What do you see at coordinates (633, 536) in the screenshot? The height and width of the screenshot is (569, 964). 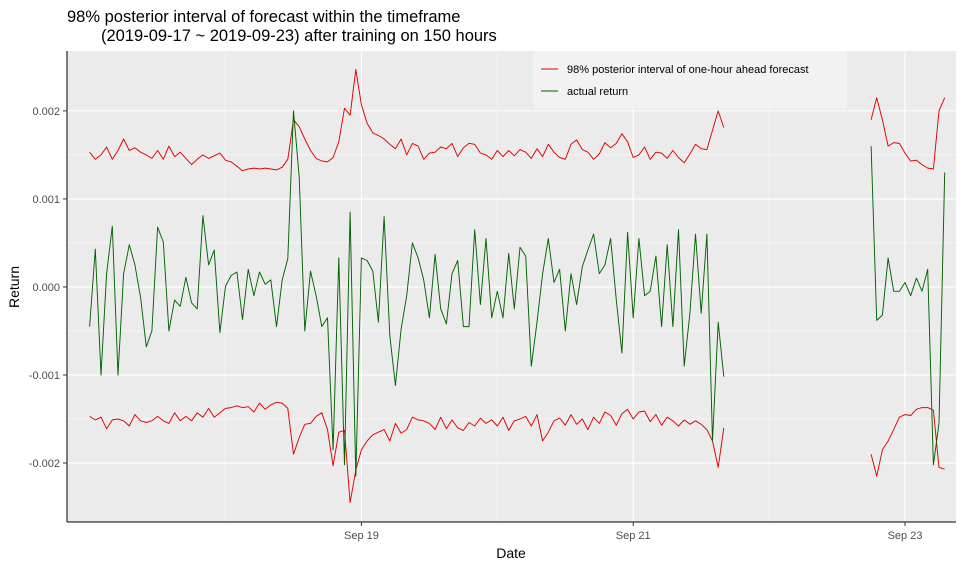 I see `x-tick-label: Sep 21` at bounding box center [633, 536].